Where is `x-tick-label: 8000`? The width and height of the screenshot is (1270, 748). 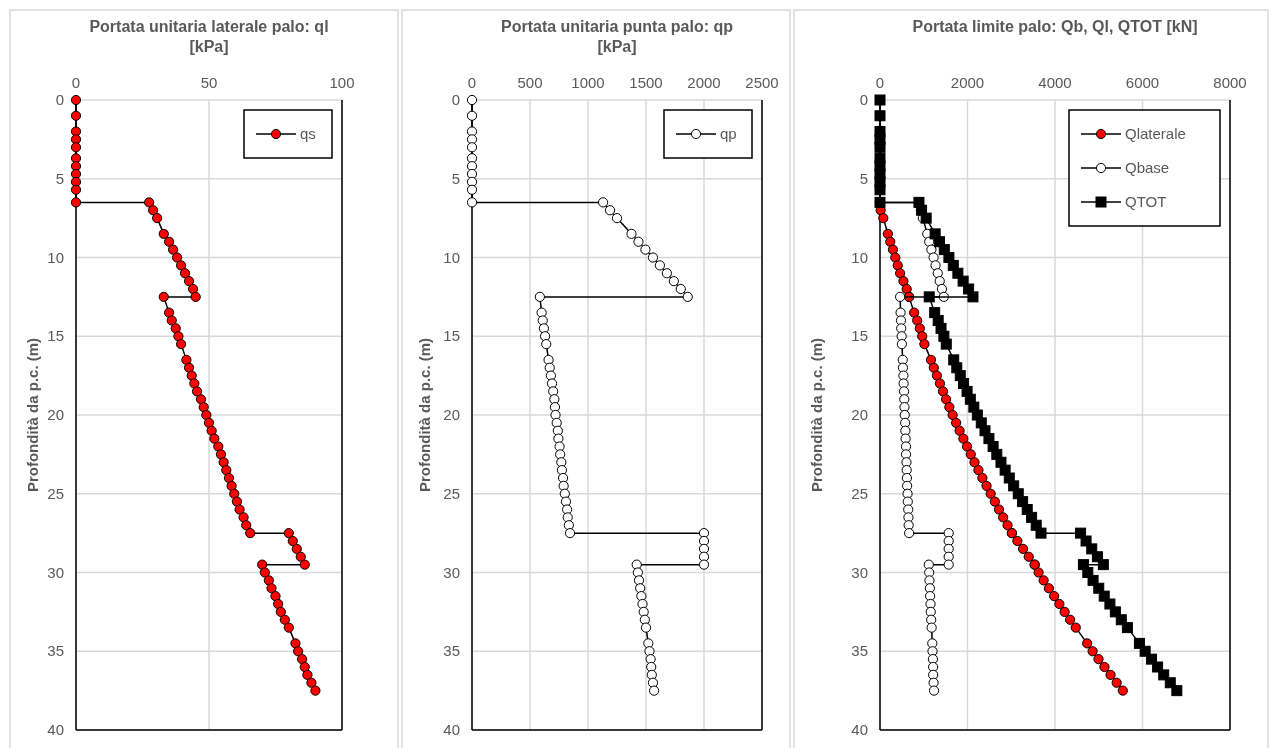 x-tick-label: 8000 is located at coordinates (1230, 82).